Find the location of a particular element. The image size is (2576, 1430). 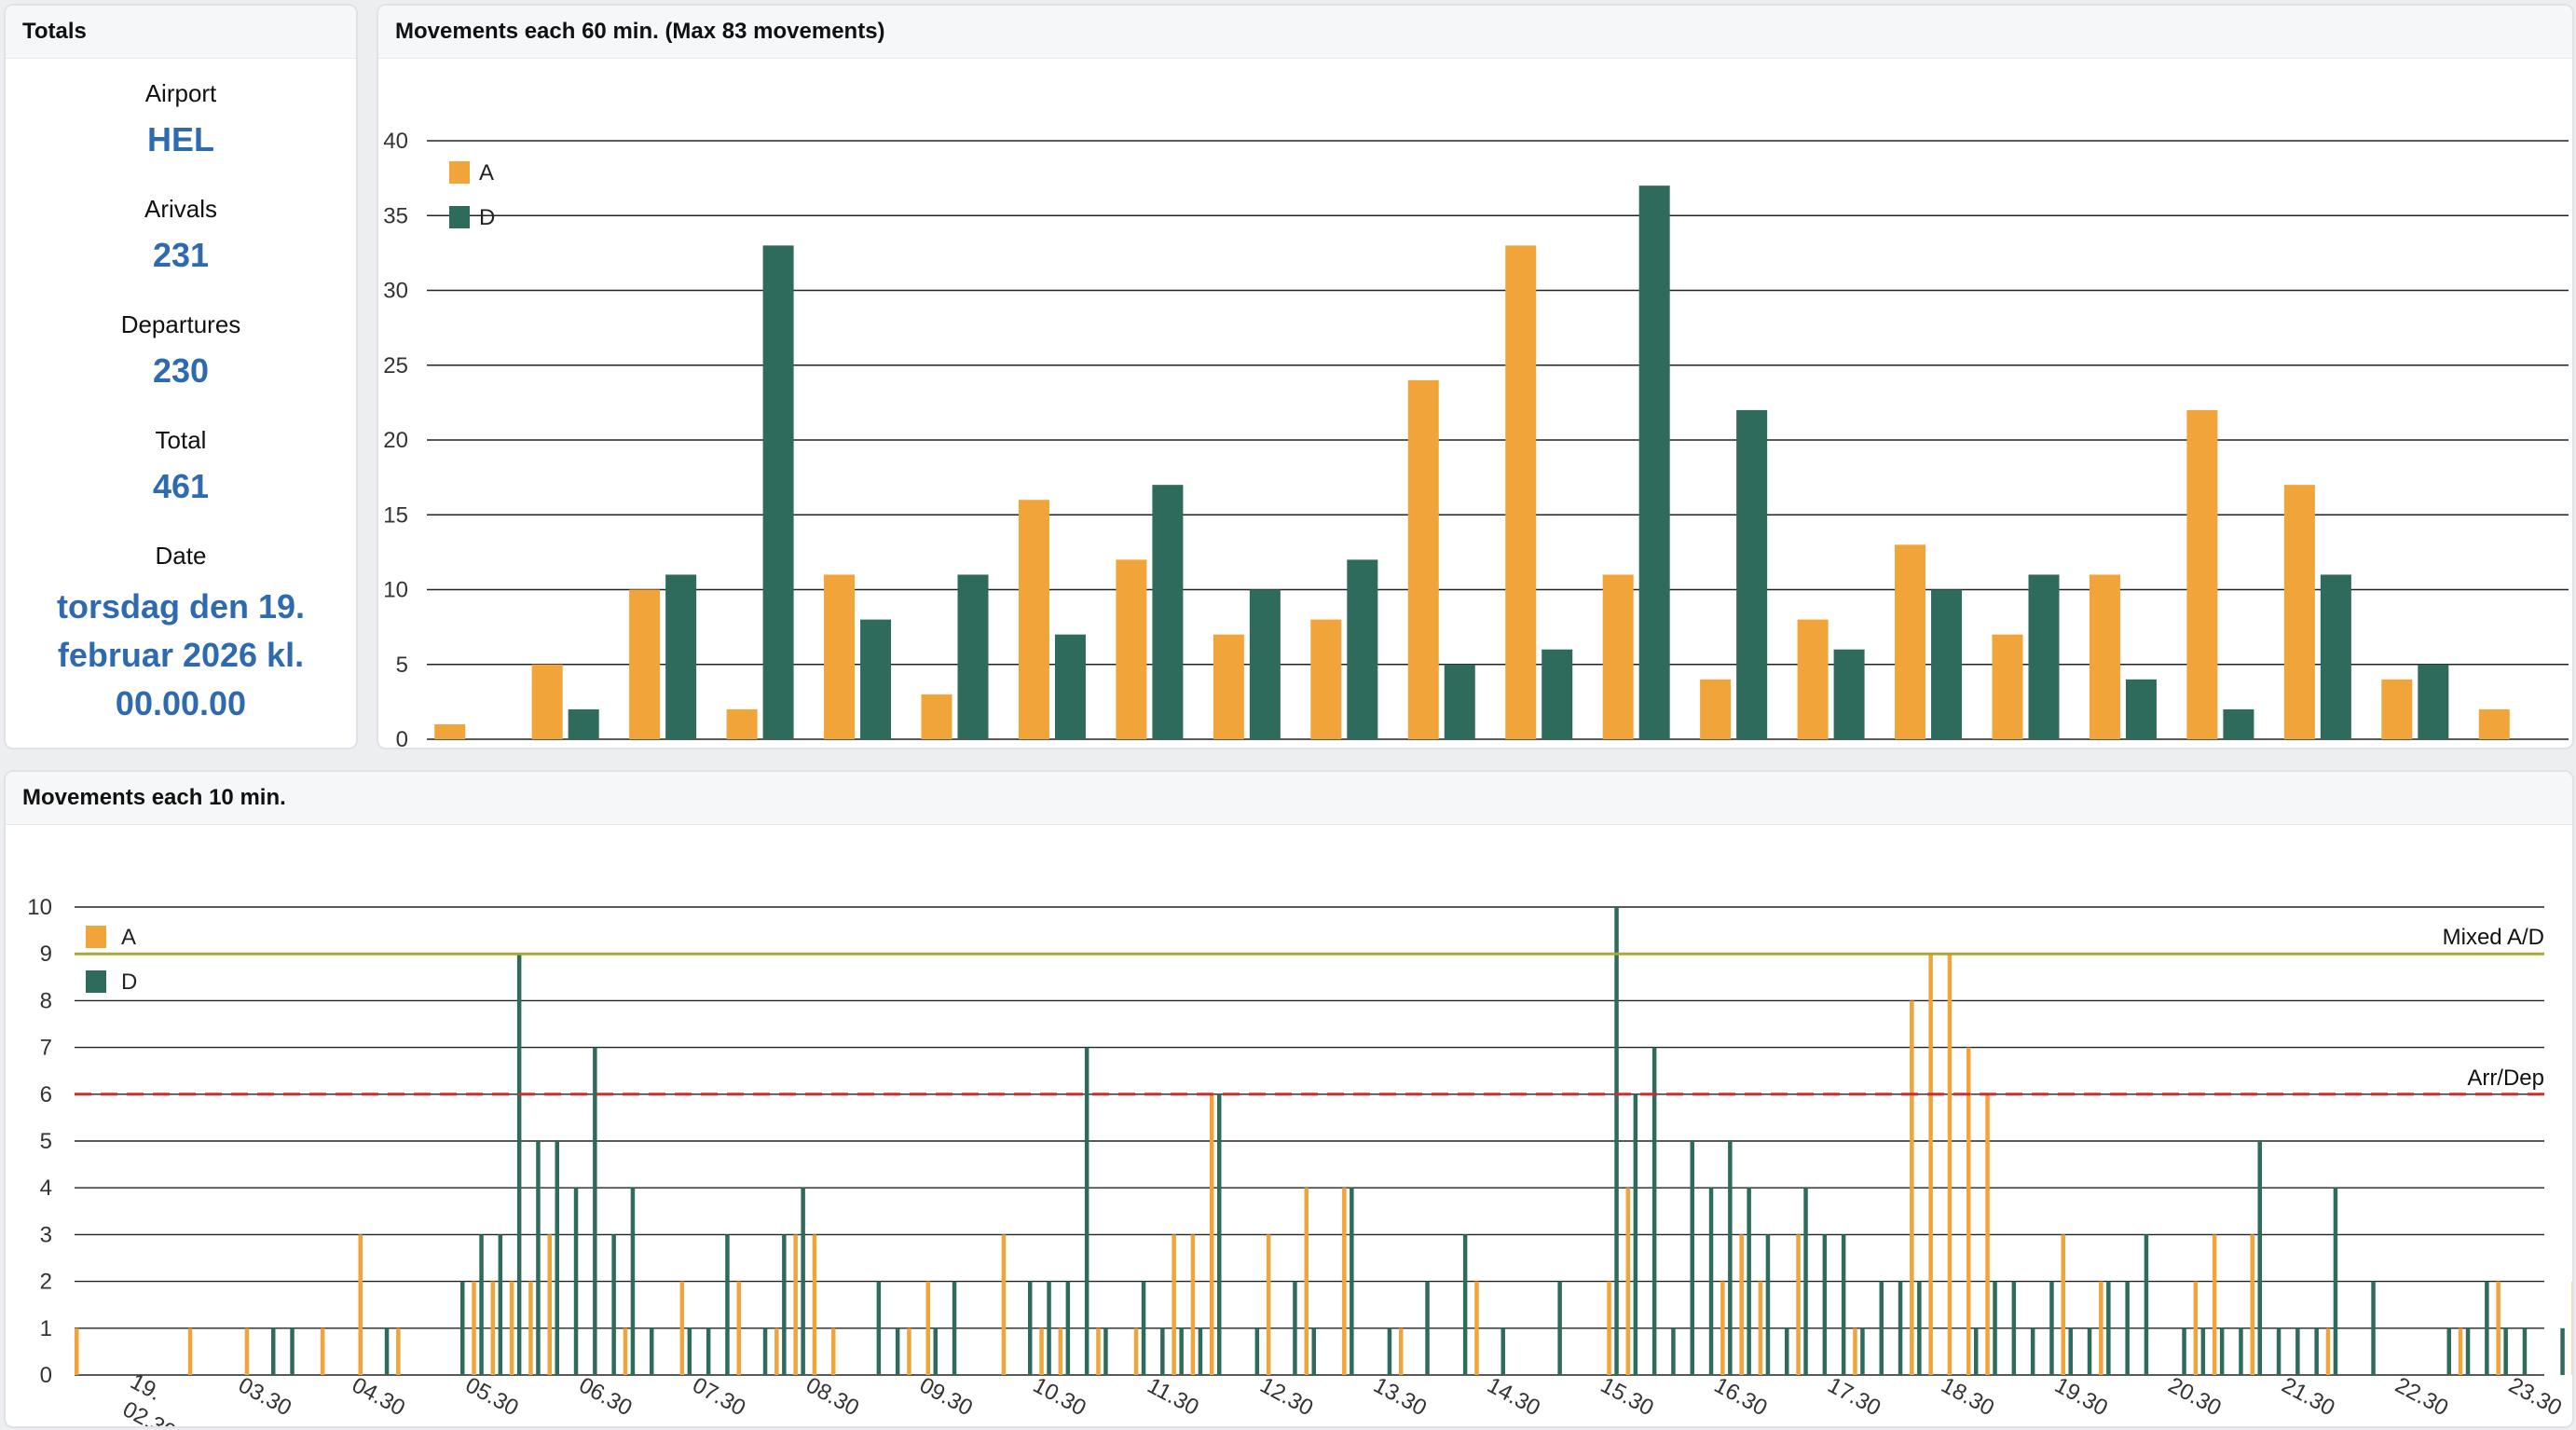

y-tick-label: 35 is located at coordinates (395, 215).